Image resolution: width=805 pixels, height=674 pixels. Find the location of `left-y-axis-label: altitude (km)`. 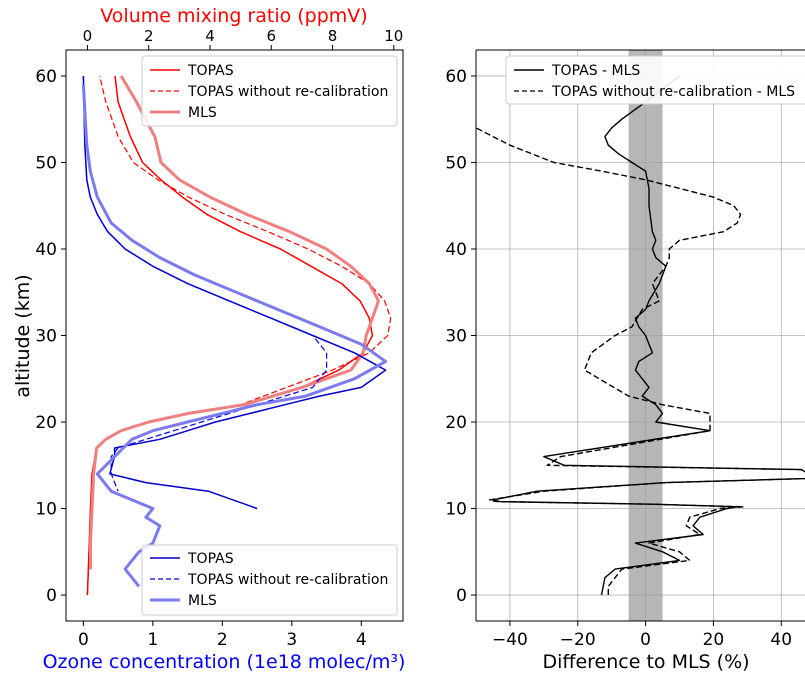

left-y-axis-label: altitude (km) is located at coordinates (23, 335).